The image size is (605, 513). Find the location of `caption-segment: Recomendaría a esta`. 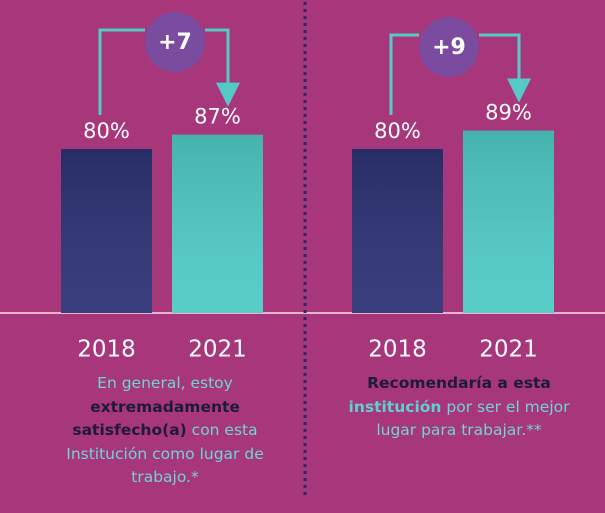

caption-segment: Recomendaría a esta is located at coordinates (459, 383).